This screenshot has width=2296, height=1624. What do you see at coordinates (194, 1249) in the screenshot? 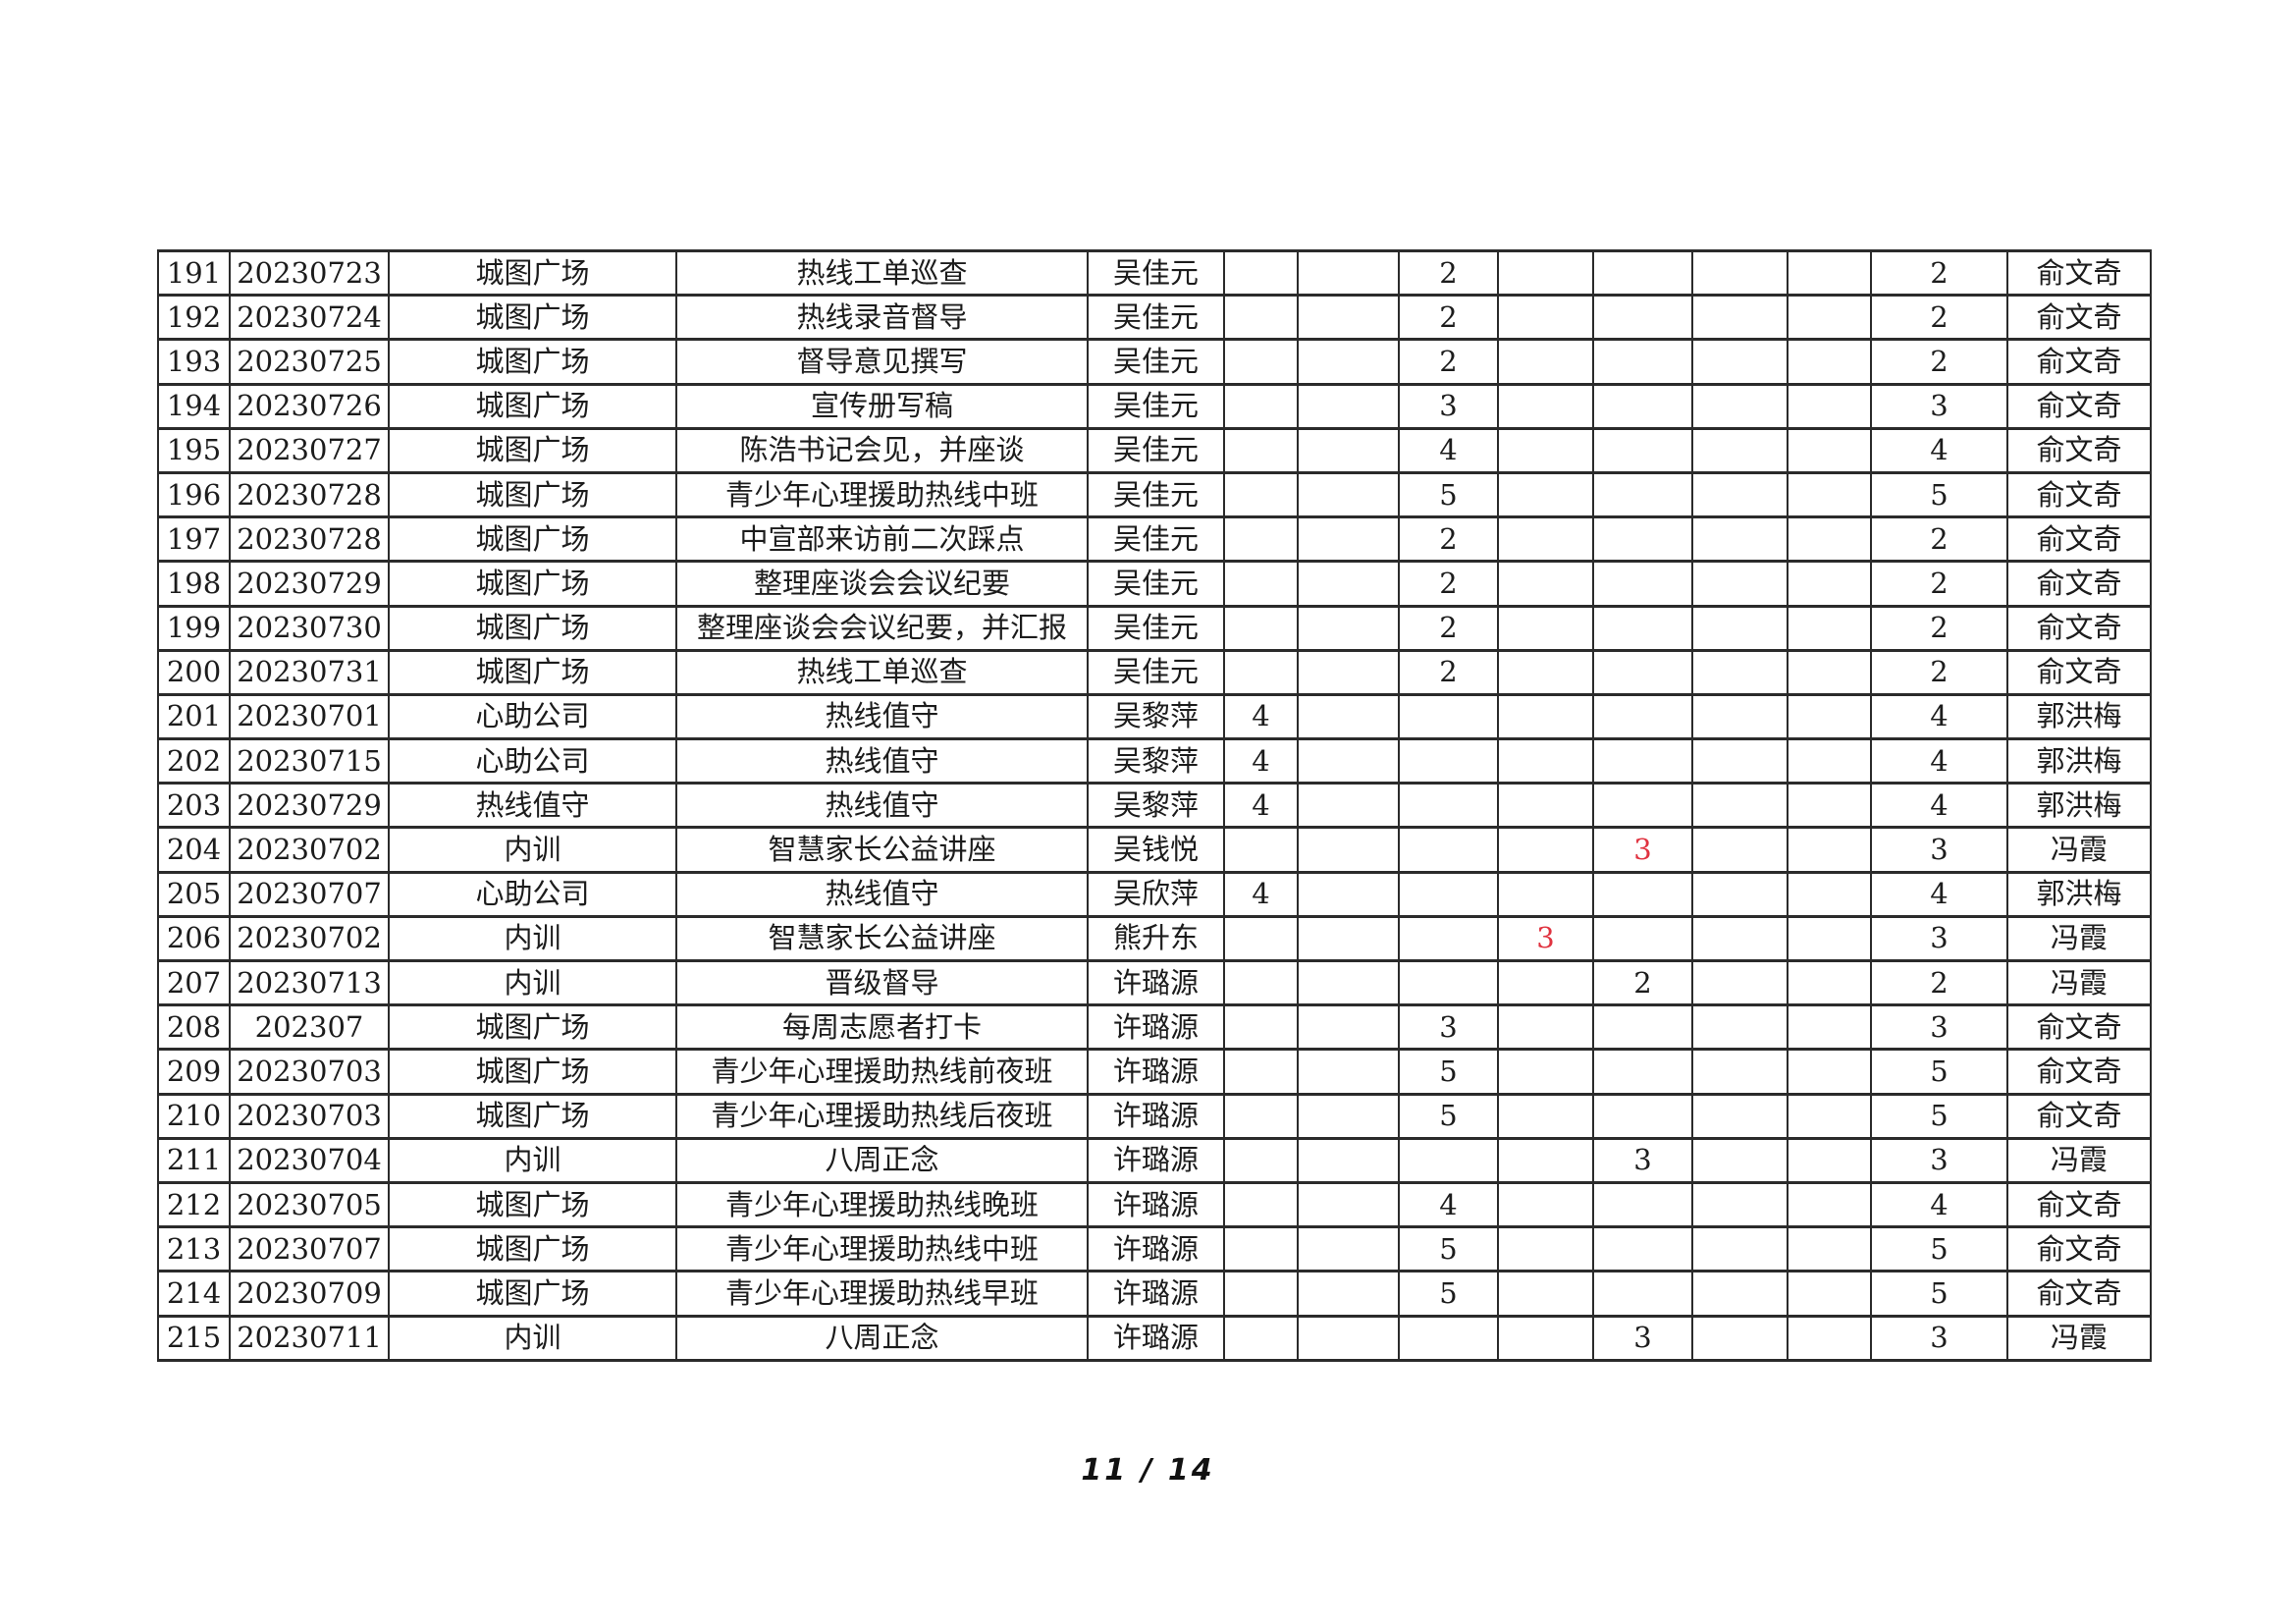
I see `cell-row-number: 213` at bounding box center [194, 1249].